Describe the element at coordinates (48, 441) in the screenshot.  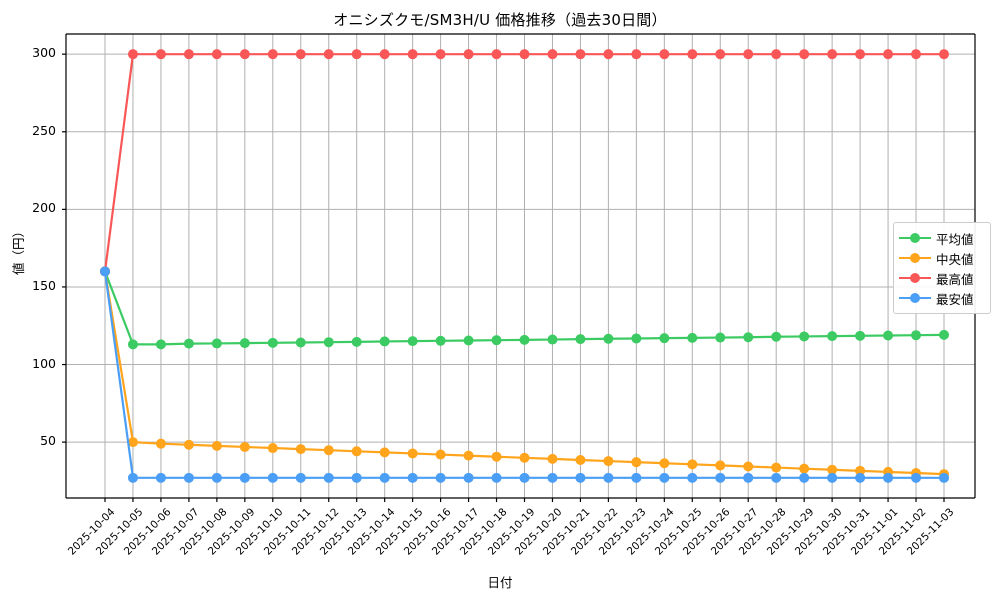
I see `y-tick-label: 50` at that location.